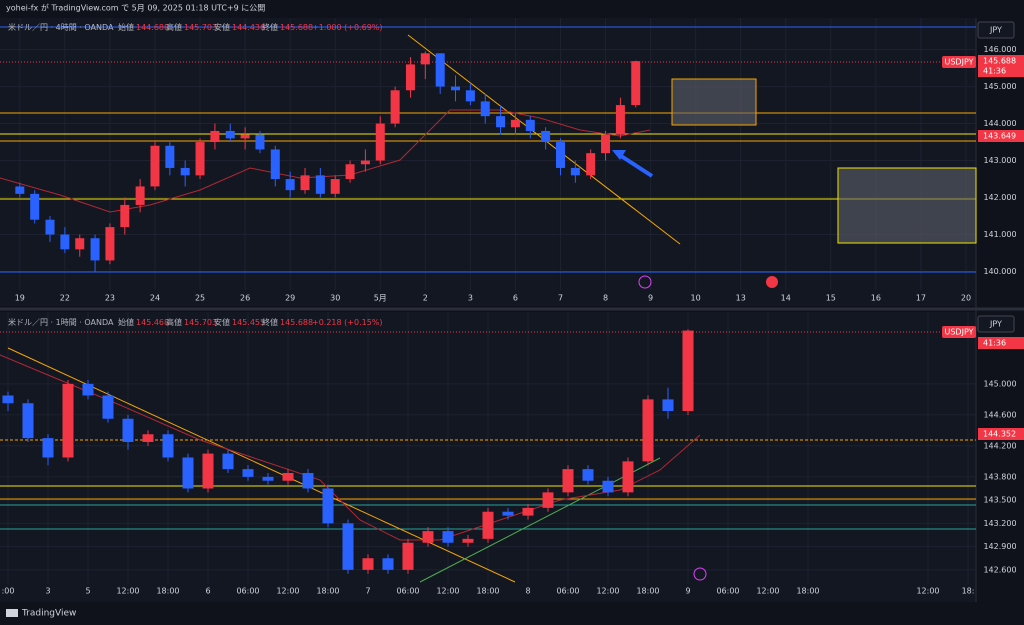 This screenshot has width=1024, height=625. I want to click on x-tick-label: 5月, so click(380, 298).